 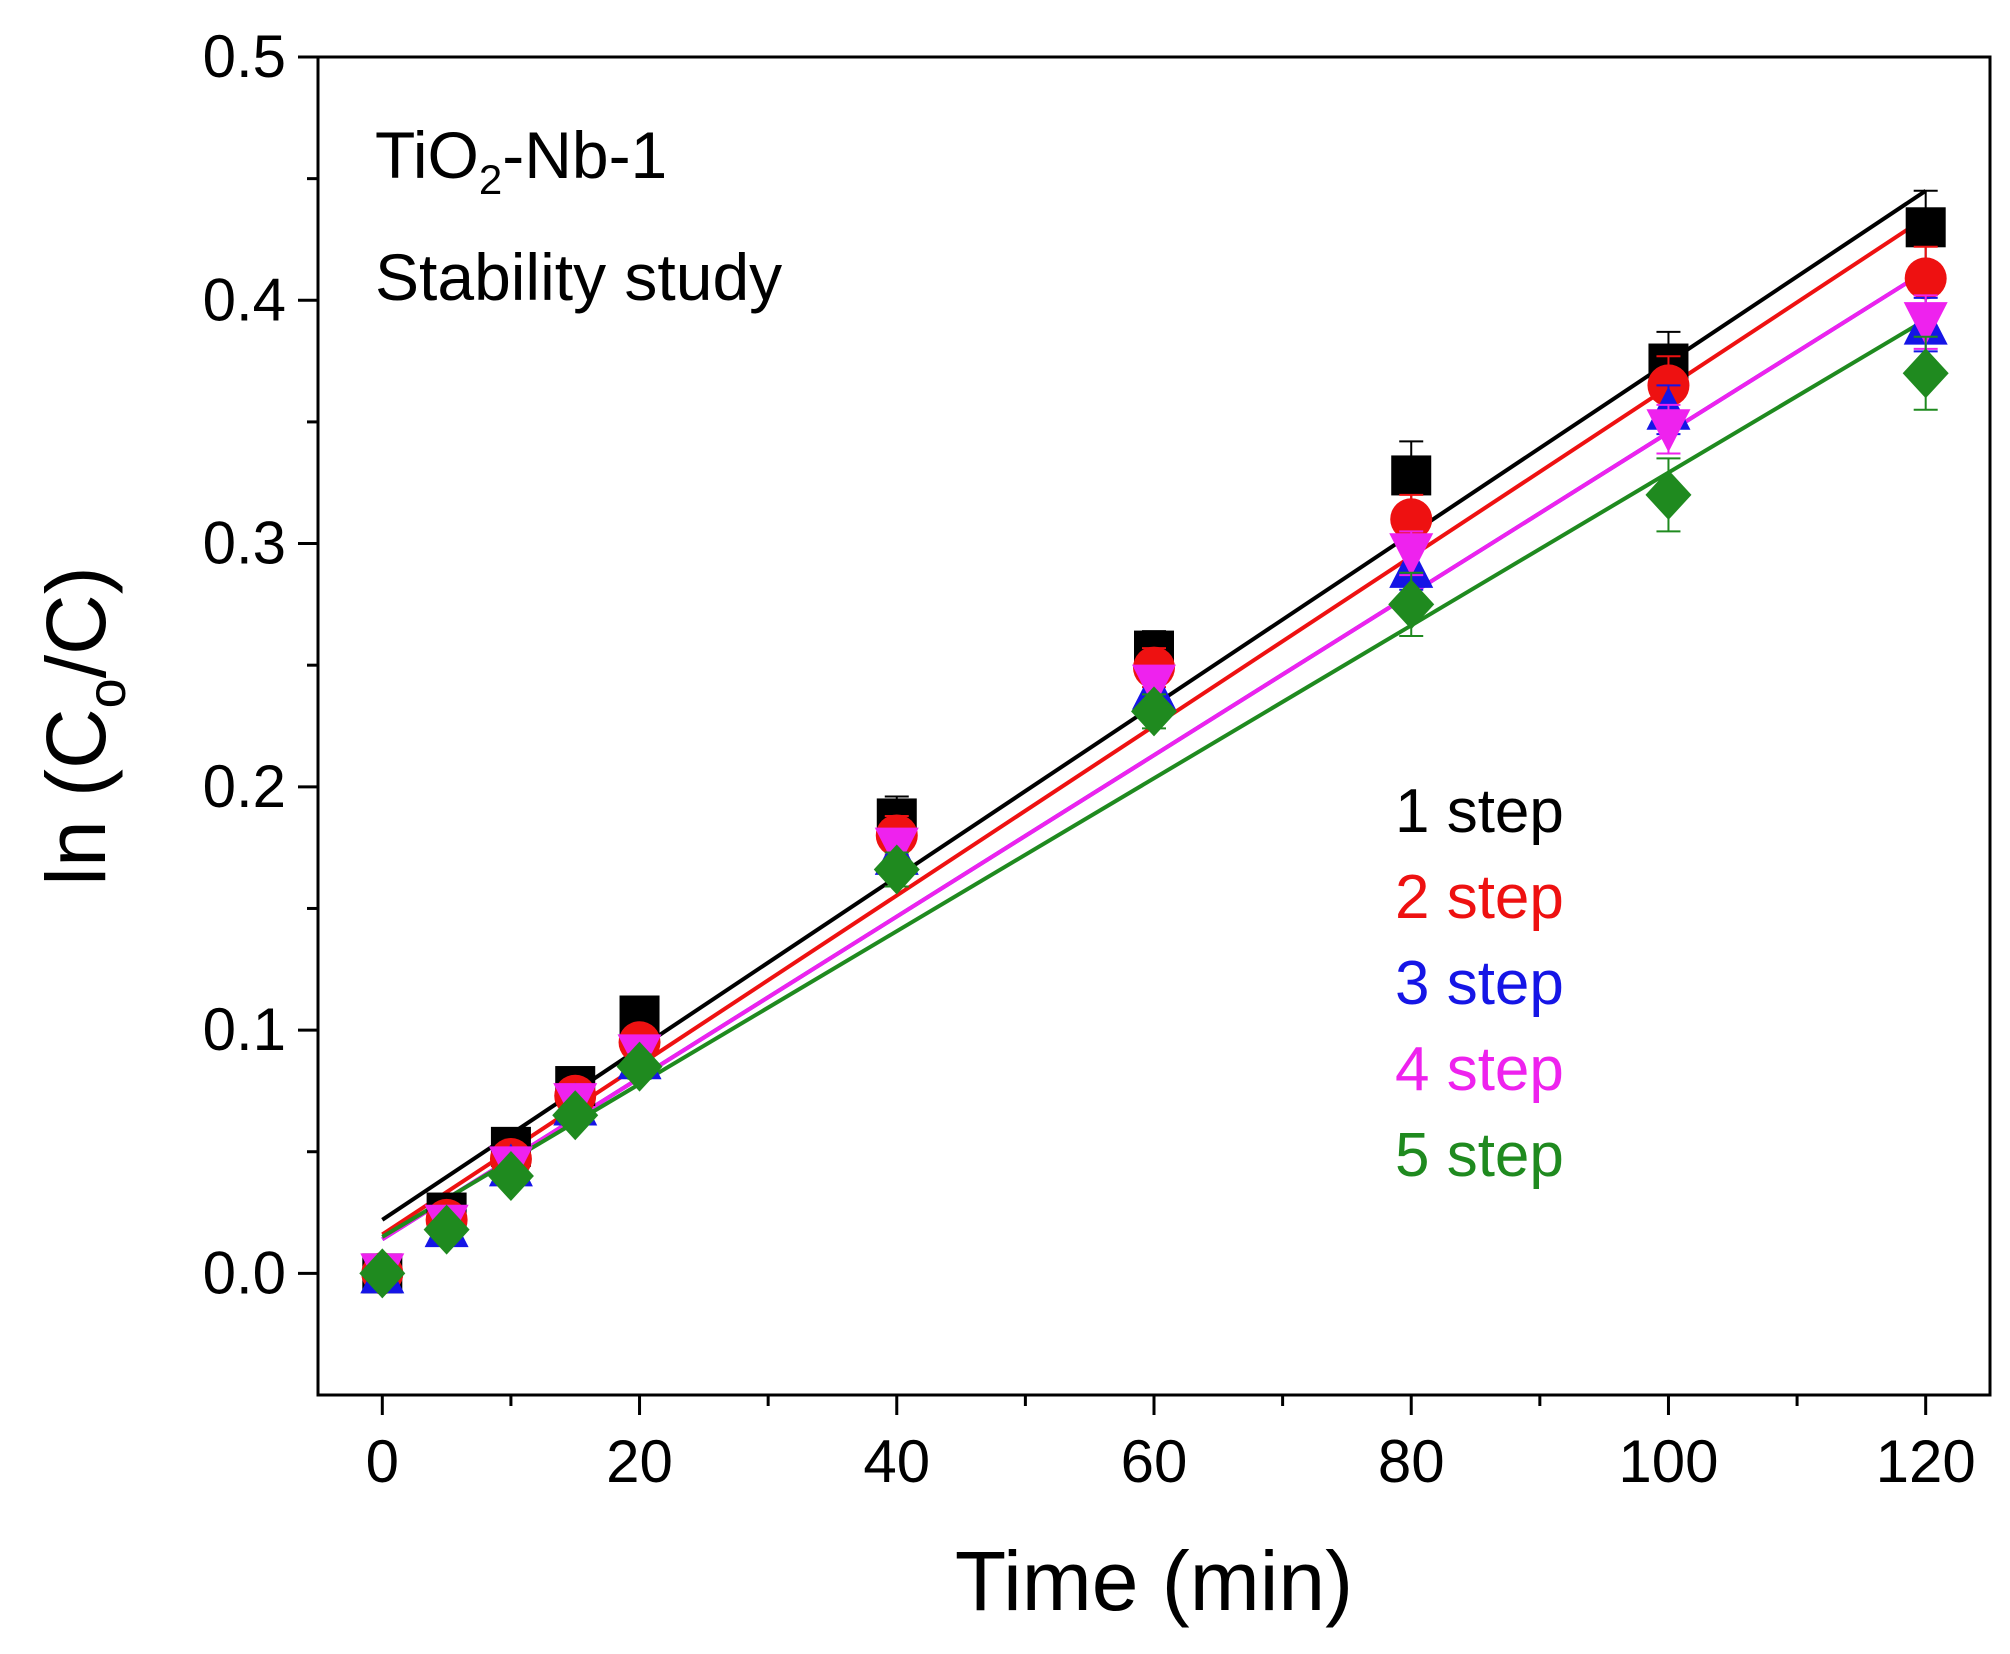 What do you see at coordinates (1411, 1461) in the screenshot?
I see `x-tick-label: 80` at bounding box center [1411, 1461].